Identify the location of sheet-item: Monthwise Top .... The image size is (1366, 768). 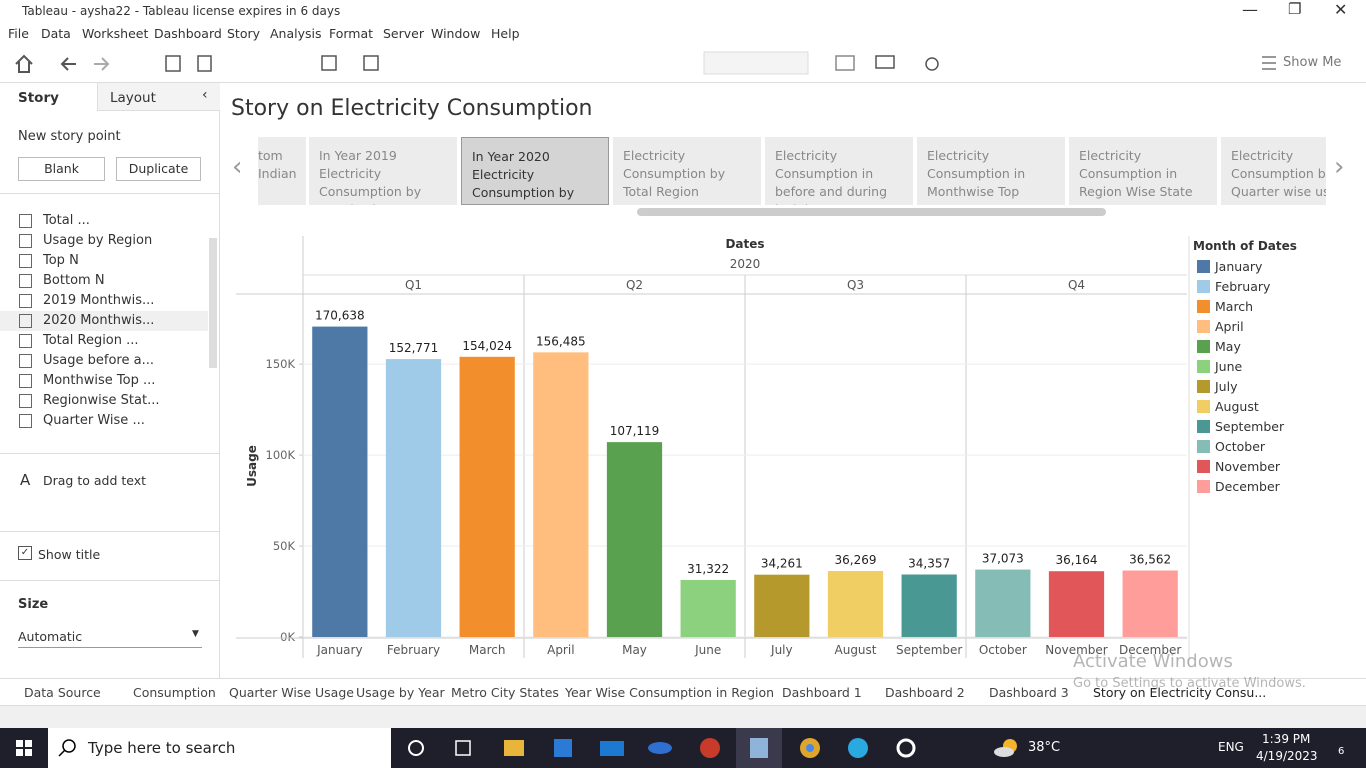
(104, 381).